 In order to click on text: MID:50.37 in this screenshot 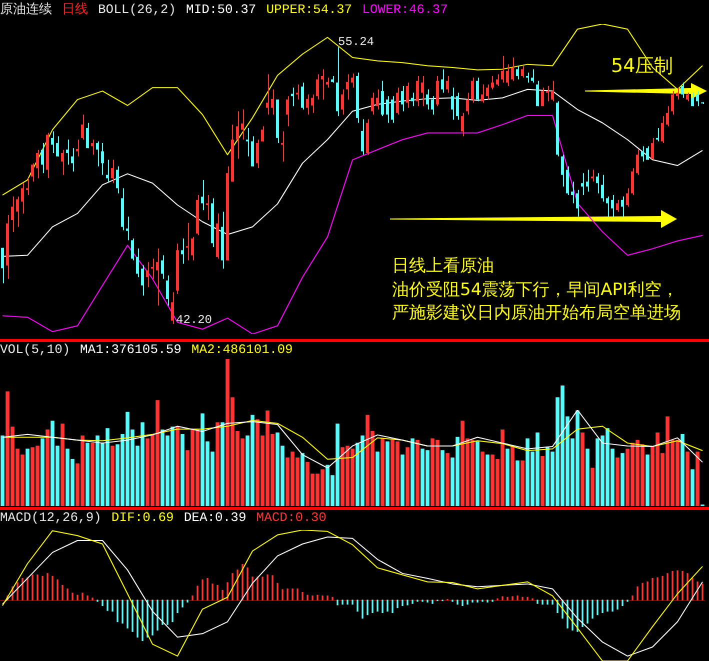, I will do `click(221, 9)`.